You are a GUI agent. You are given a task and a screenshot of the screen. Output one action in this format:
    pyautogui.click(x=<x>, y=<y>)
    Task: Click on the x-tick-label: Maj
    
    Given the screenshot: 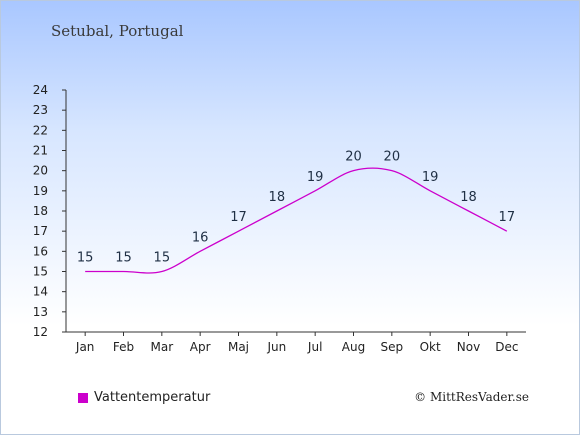 What is the action you would take?
    pyautogui.click(x=238, y=347)
    